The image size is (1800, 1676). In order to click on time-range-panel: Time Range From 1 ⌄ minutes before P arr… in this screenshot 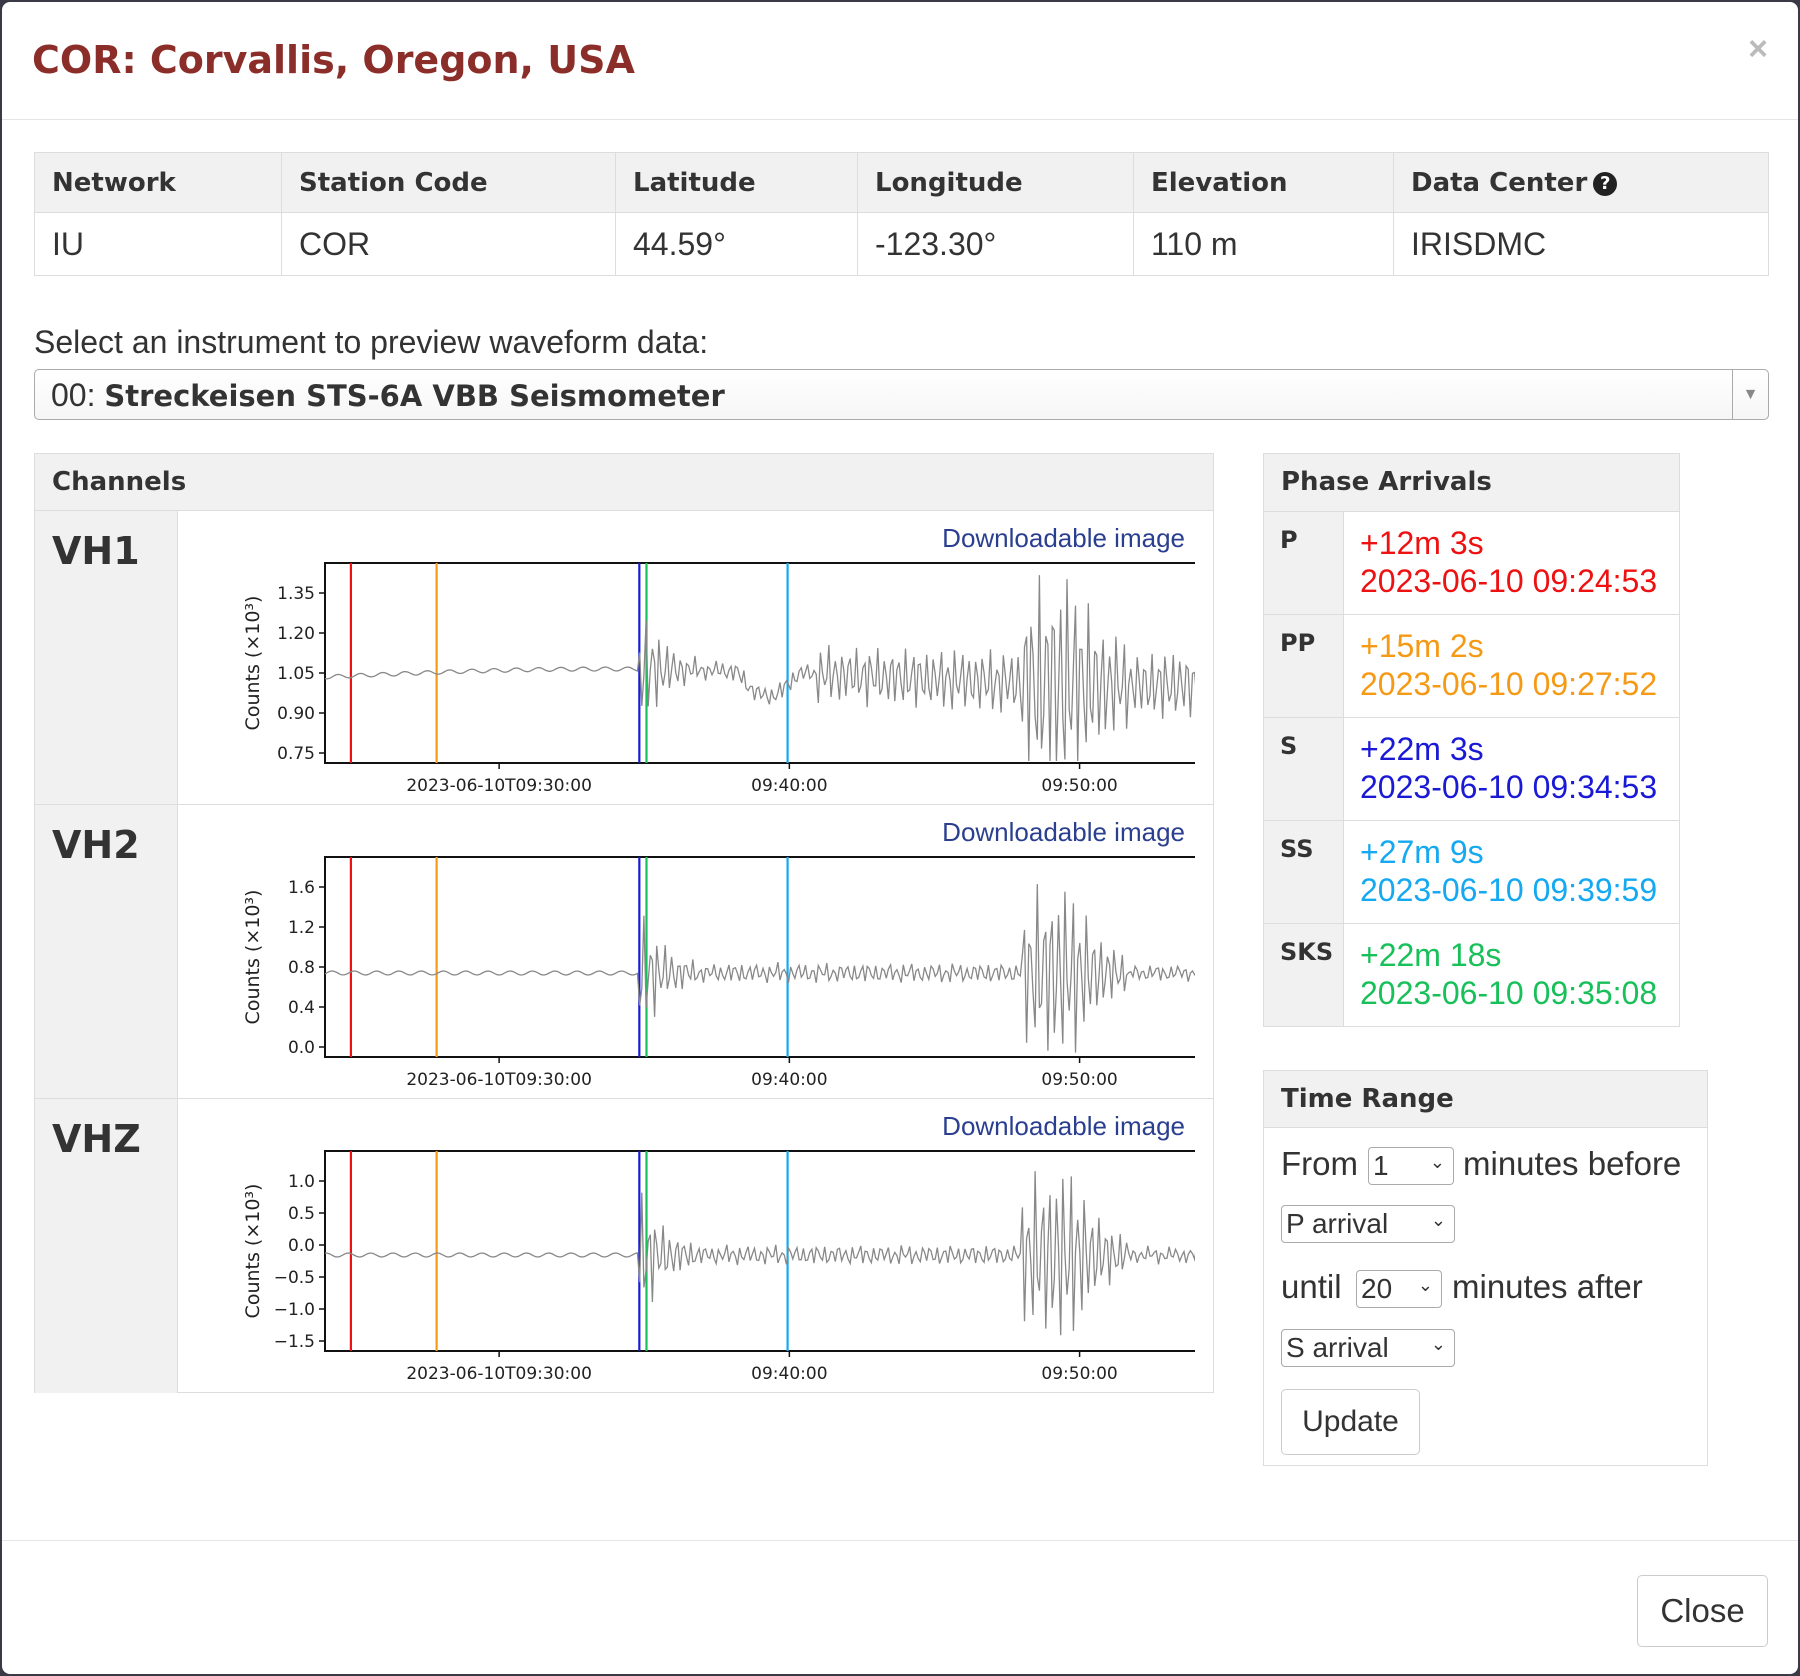, I will do `click(1485, 1268)`.